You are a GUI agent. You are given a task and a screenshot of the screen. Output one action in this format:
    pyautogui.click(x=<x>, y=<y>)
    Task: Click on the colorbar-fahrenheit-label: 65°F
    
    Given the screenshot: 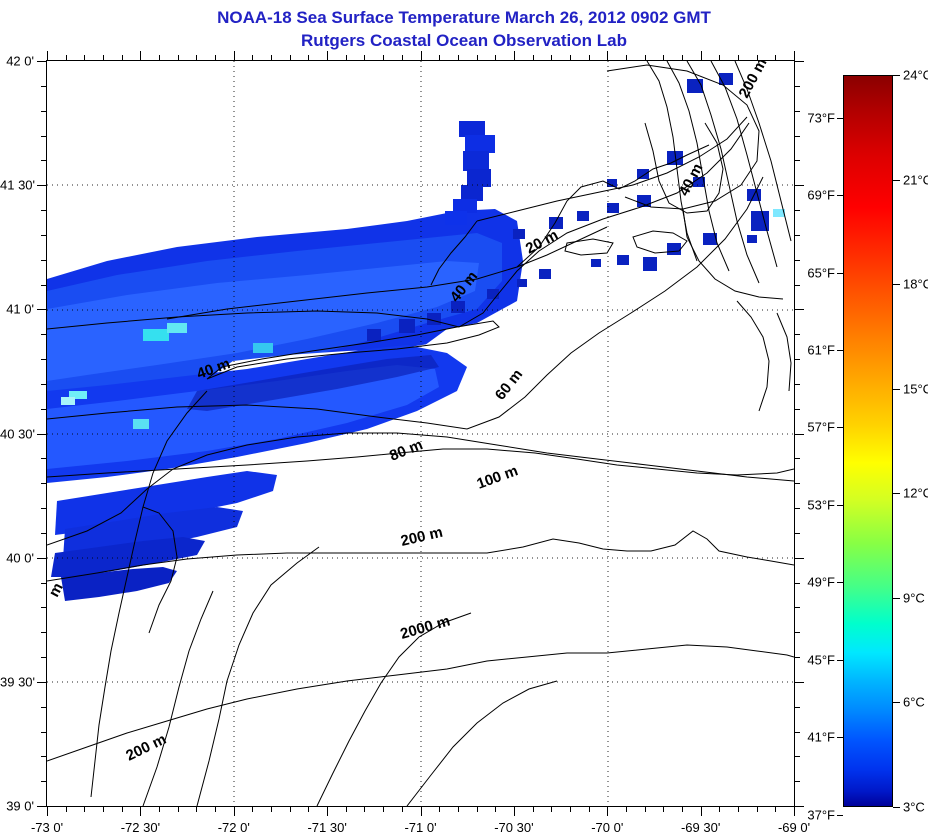 What is the action you would take?
    pyautogui.click(x=821, y=273)
    